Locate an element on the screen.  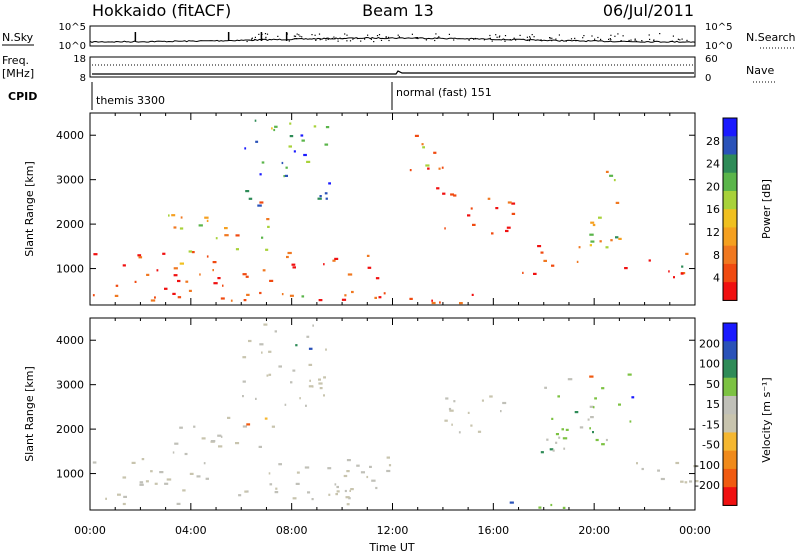
time-axis-labels: 00:00 04:00 08:00 12:00 16:00 20:00 00:00 is located at coordinates (392, 530).